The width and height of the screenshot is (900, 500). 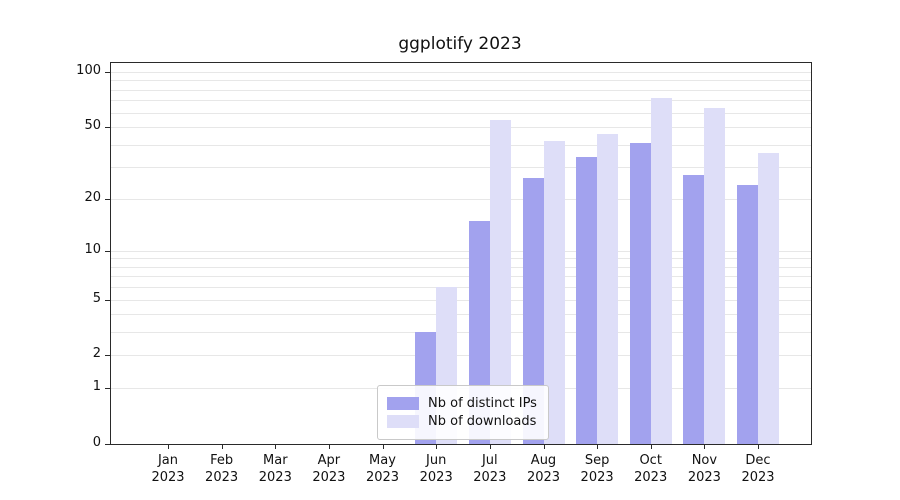 I want to click on month-label: Nov, so click(x=704, y=460).